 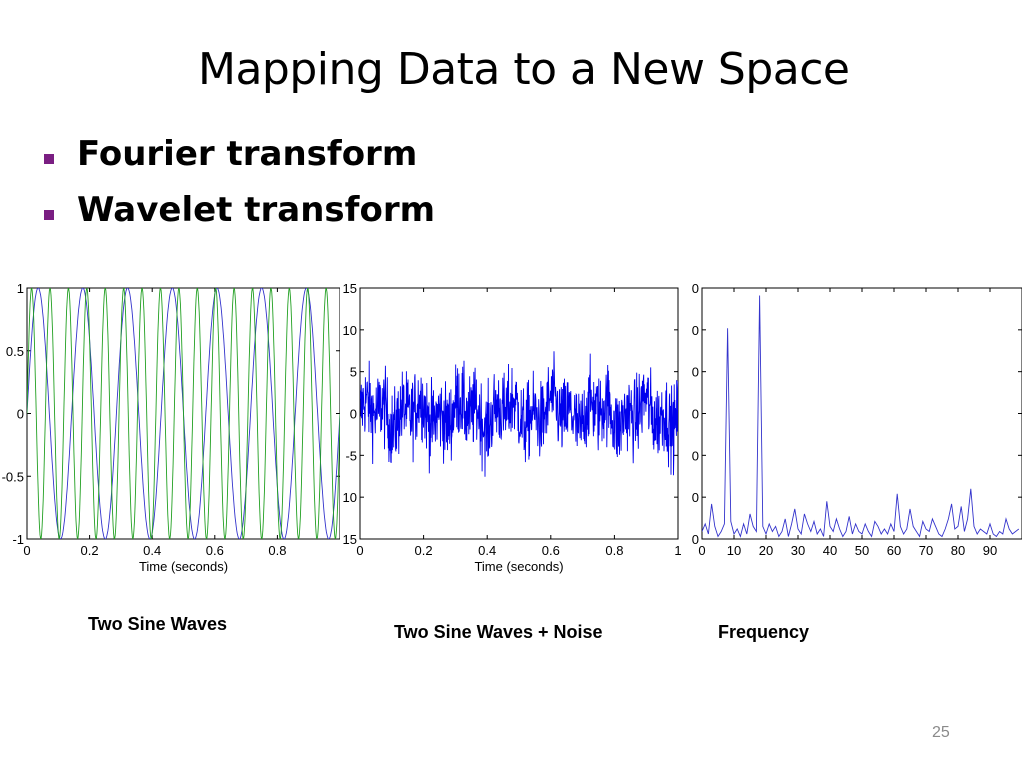 I want to click on caption-two-sine-waves-noise: Two Sine Waves + Noise, so click(x=498, y=632).